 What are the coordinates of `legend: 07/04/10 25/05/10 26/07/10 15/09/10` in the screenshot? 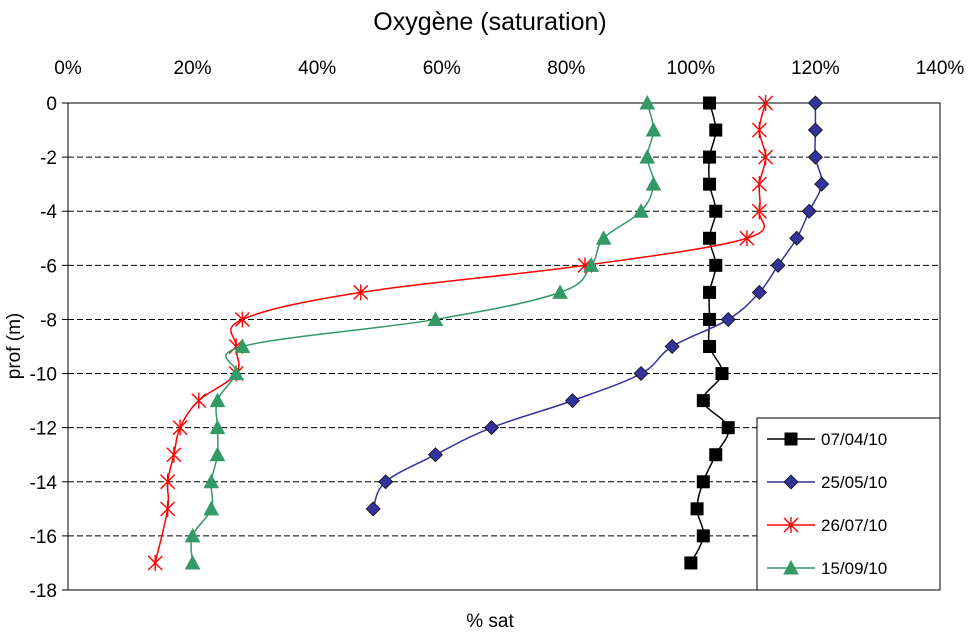 It's located at (848, 504).